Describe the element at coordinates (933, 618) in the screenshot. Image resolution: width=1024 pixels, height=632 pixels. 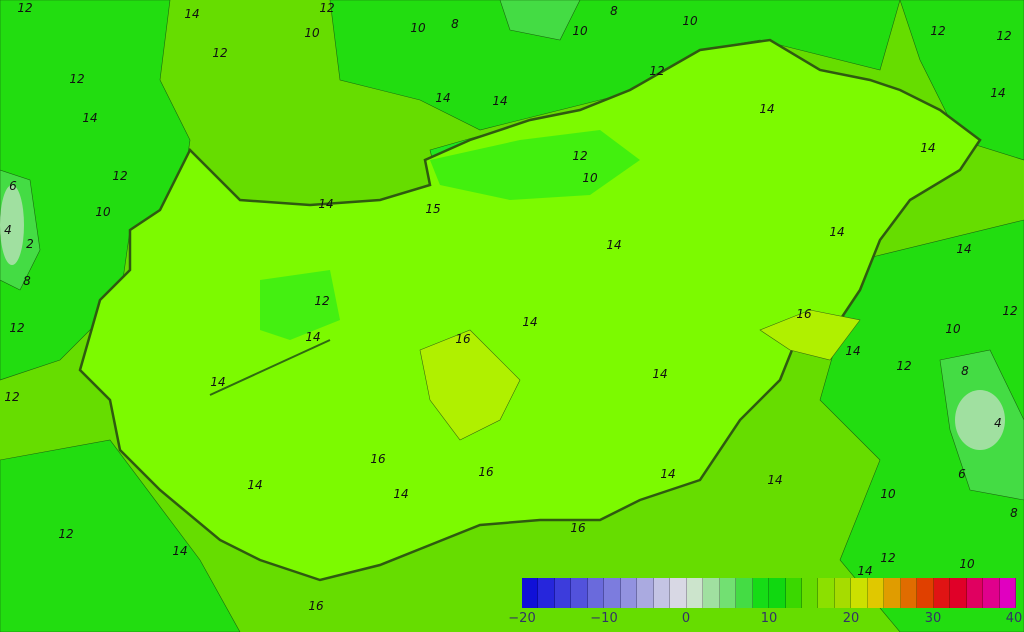
I see `legend-tick: 30` at that location.